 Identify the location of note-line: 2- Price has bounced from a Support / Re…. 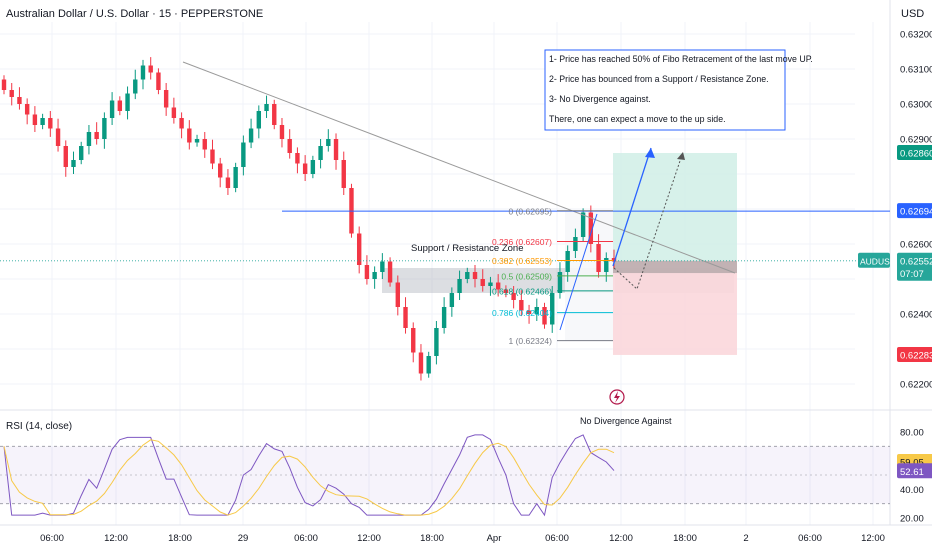
(659, 79).